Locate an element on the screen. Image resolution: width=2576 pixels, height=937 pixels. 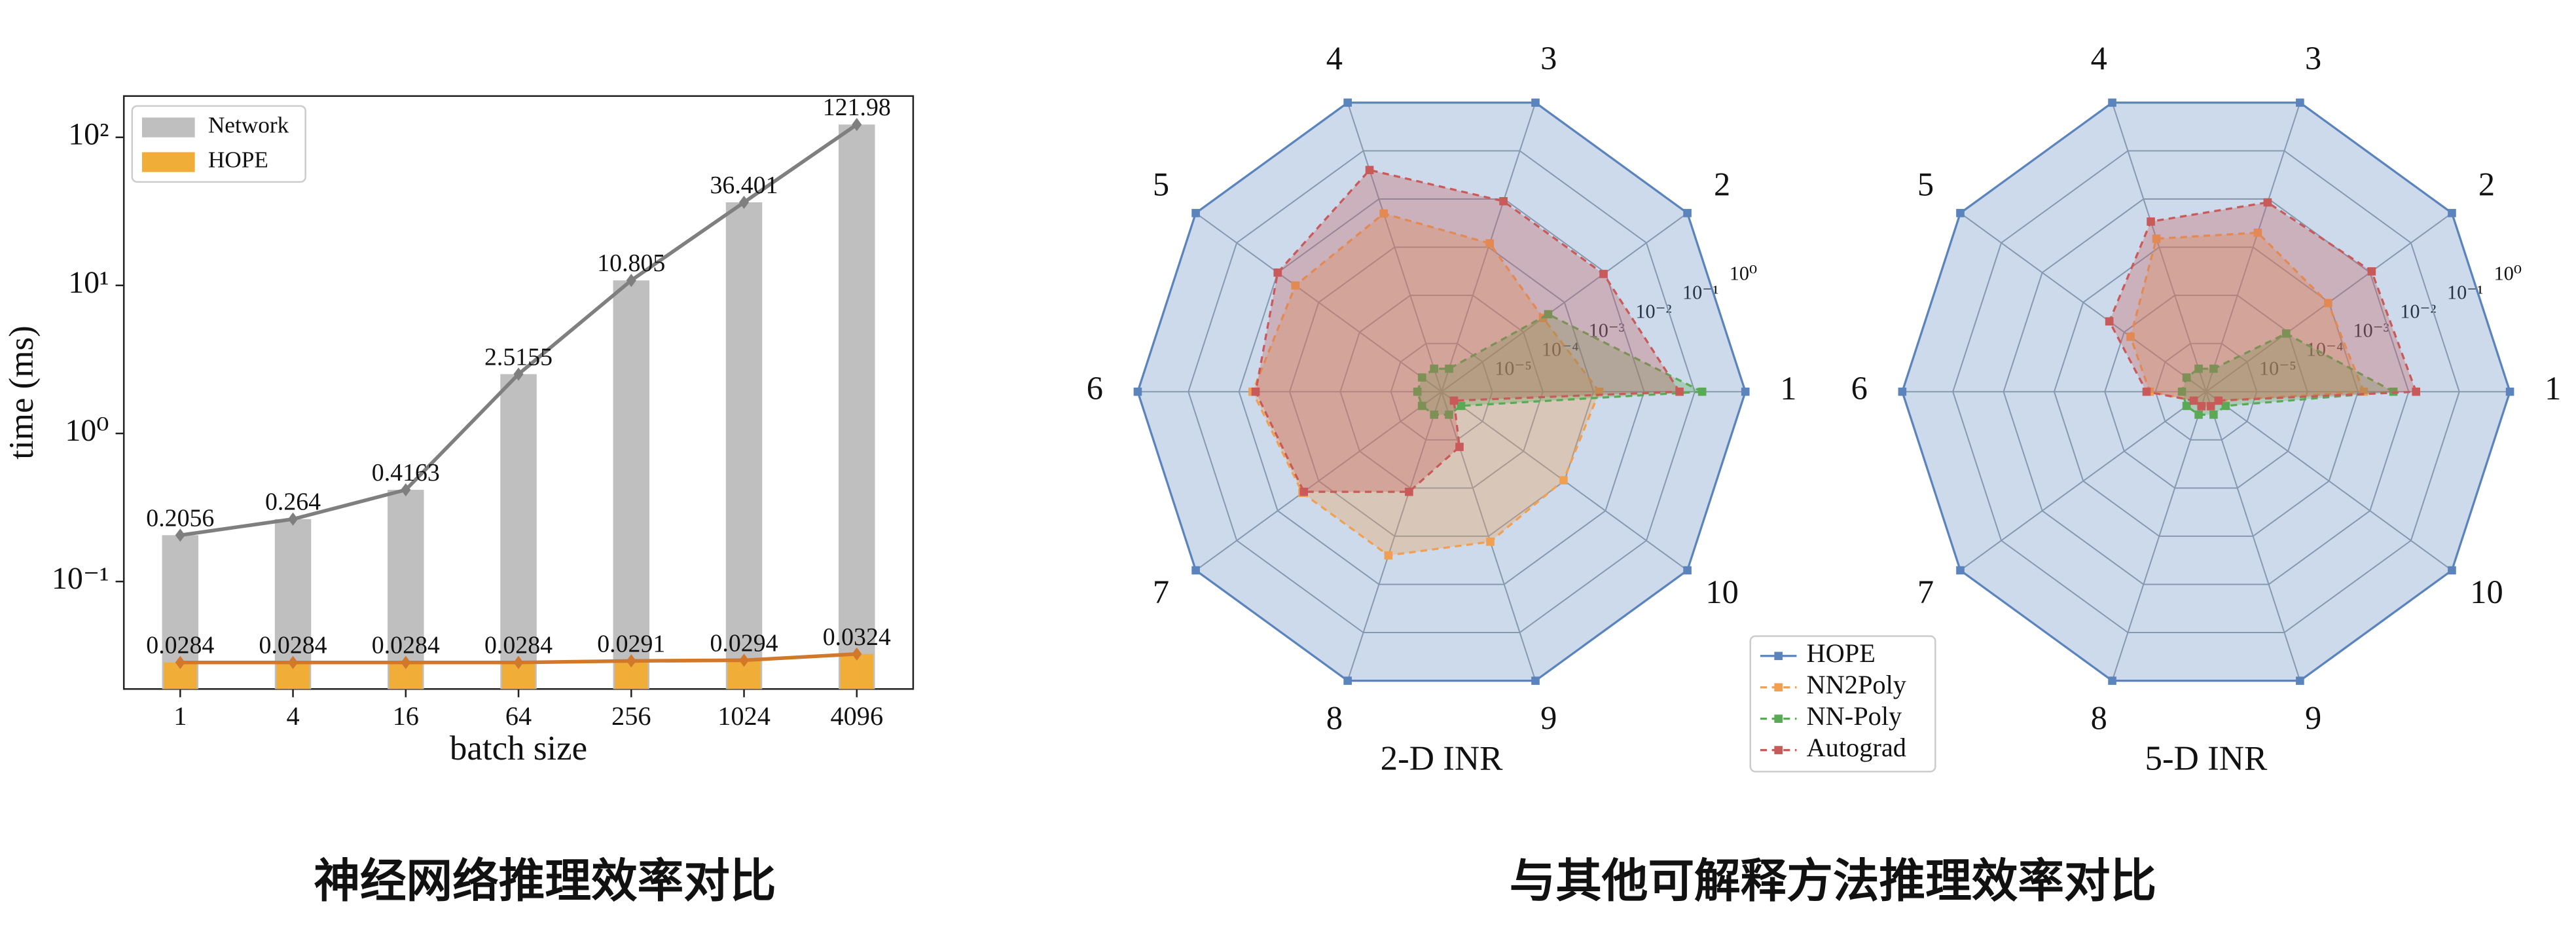
r-tick-label: 10⁻⁵ is located at coordinates (1513, 368).